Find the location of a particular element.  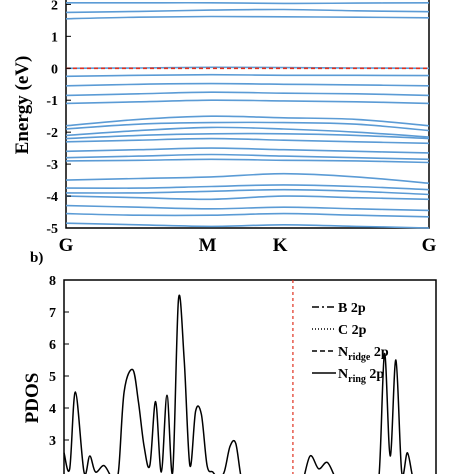

panel-label-b: b) is located at coordinates (36, 258).